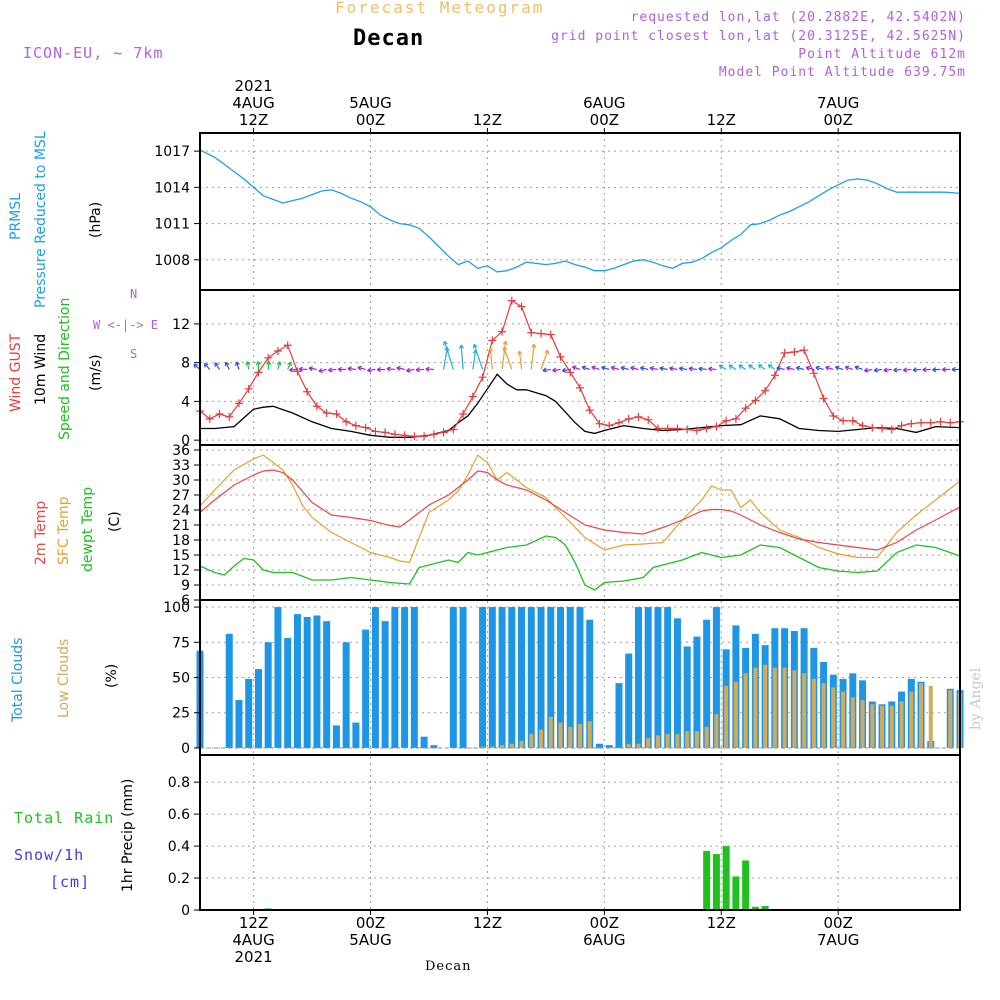  I want to click on y-tick-label: 0.2, so click(179, 879).